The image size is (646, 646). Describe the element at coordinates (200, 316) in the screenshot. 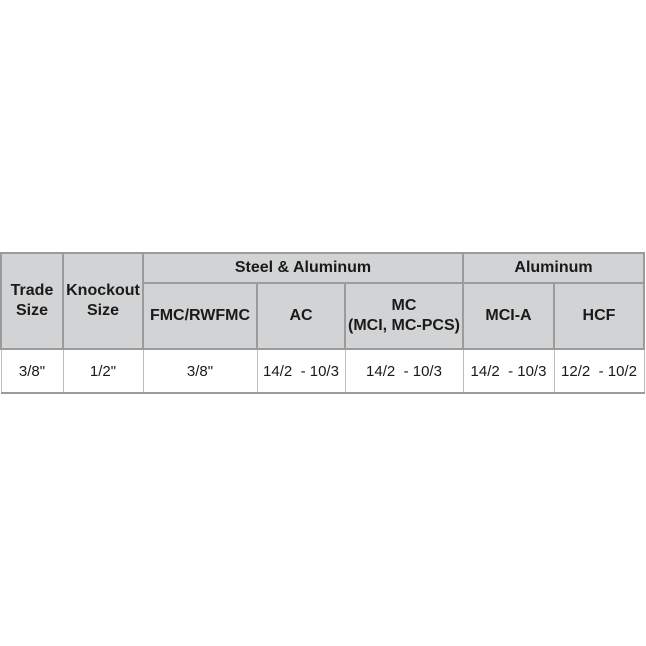

I see `header-cell-fmc-rwfmc: FMC/RWFMC` at that location.